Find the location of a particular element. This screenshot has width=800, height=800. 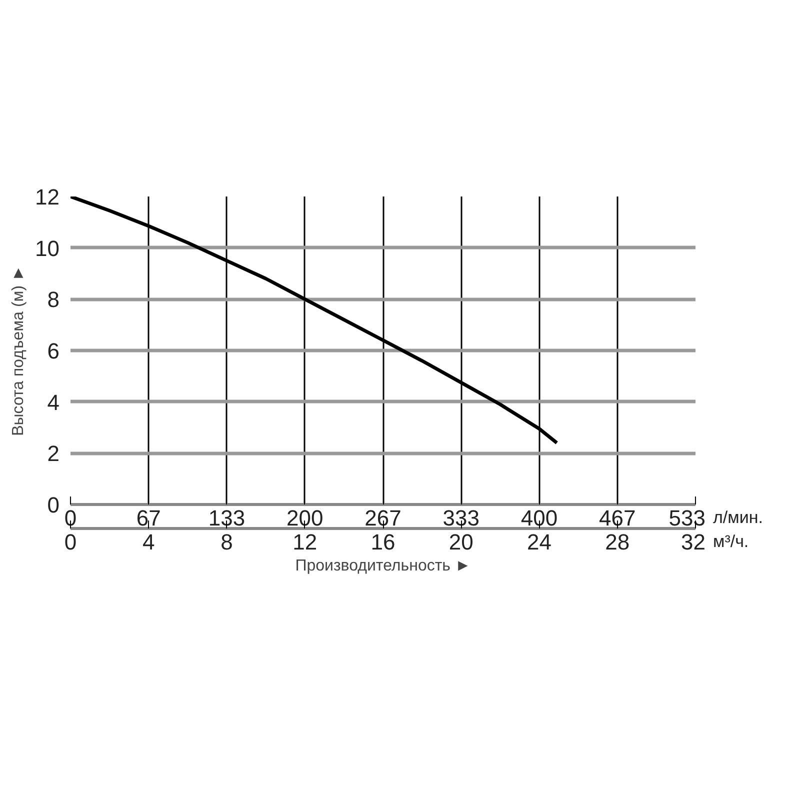

x2-axis-title: л/мин. is located at coordinates (738, 518).